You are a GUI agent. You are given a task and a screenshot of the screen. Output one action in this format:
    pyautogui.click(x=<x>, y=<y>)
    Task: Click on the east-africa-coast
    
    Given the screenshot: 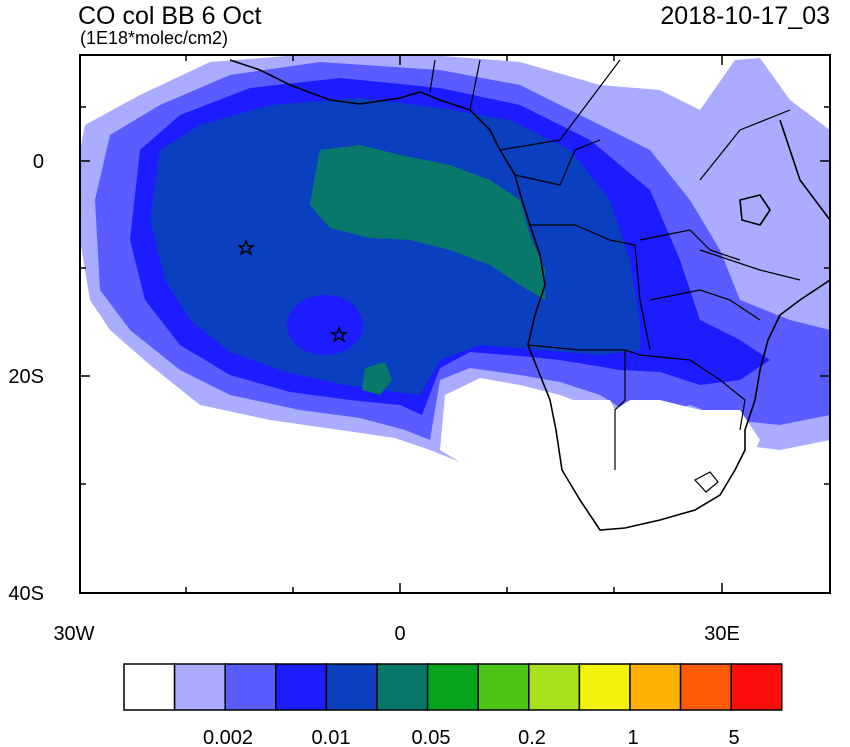 What is the action you would take?
    pyautogui.click(x=804, y=170)
    